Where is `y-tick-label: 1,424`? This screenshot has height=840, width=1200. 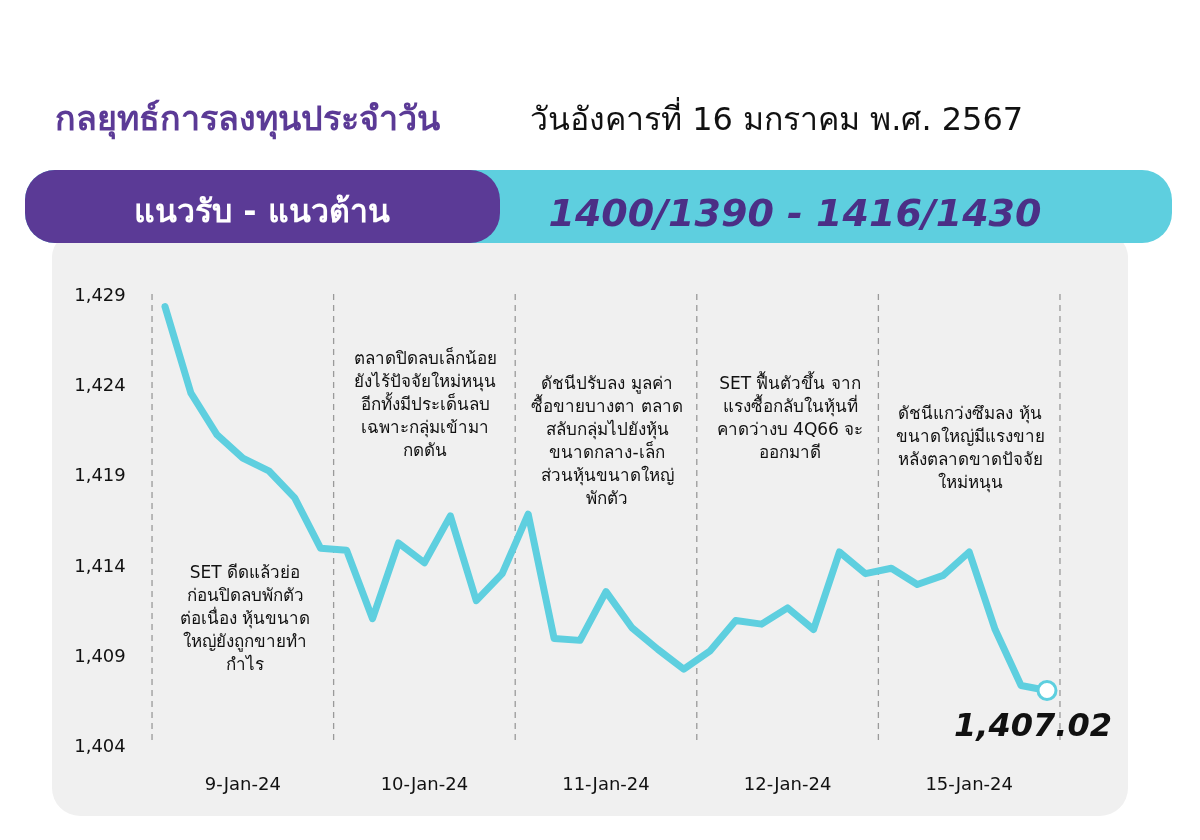 y-tick-label: 1,424 is located at coordinates (100, 385).